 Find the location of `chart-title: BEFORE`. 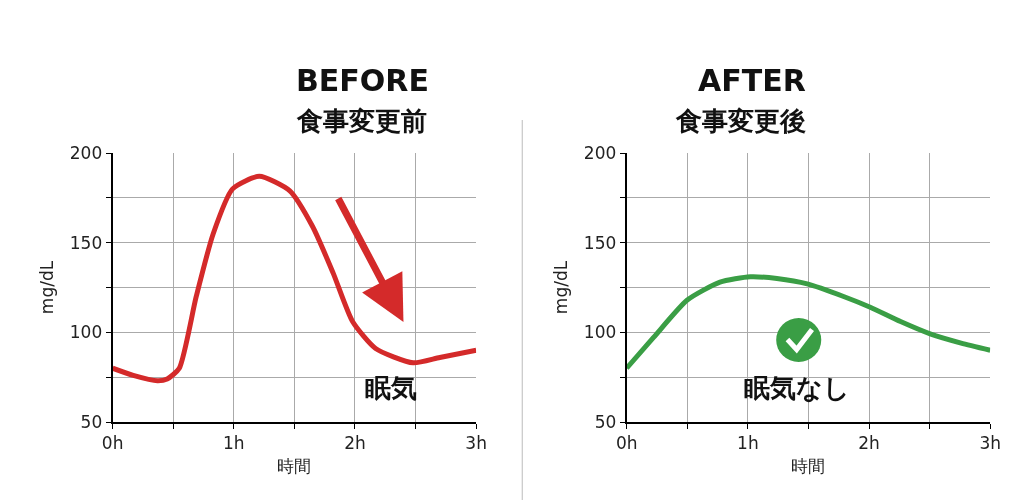

chart-title: BEFORE is located at coordinates (362, 80).